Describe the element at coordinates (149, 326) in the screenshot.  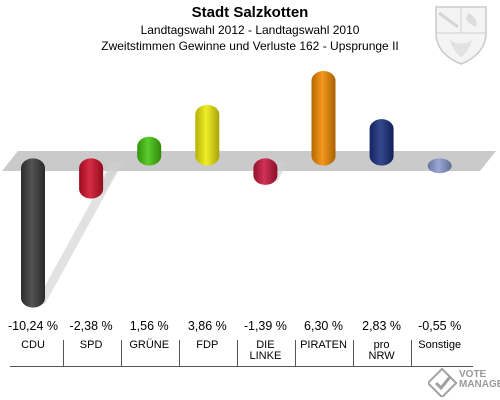
I see `value-label-gr-ne: 1,56 %` at that location.